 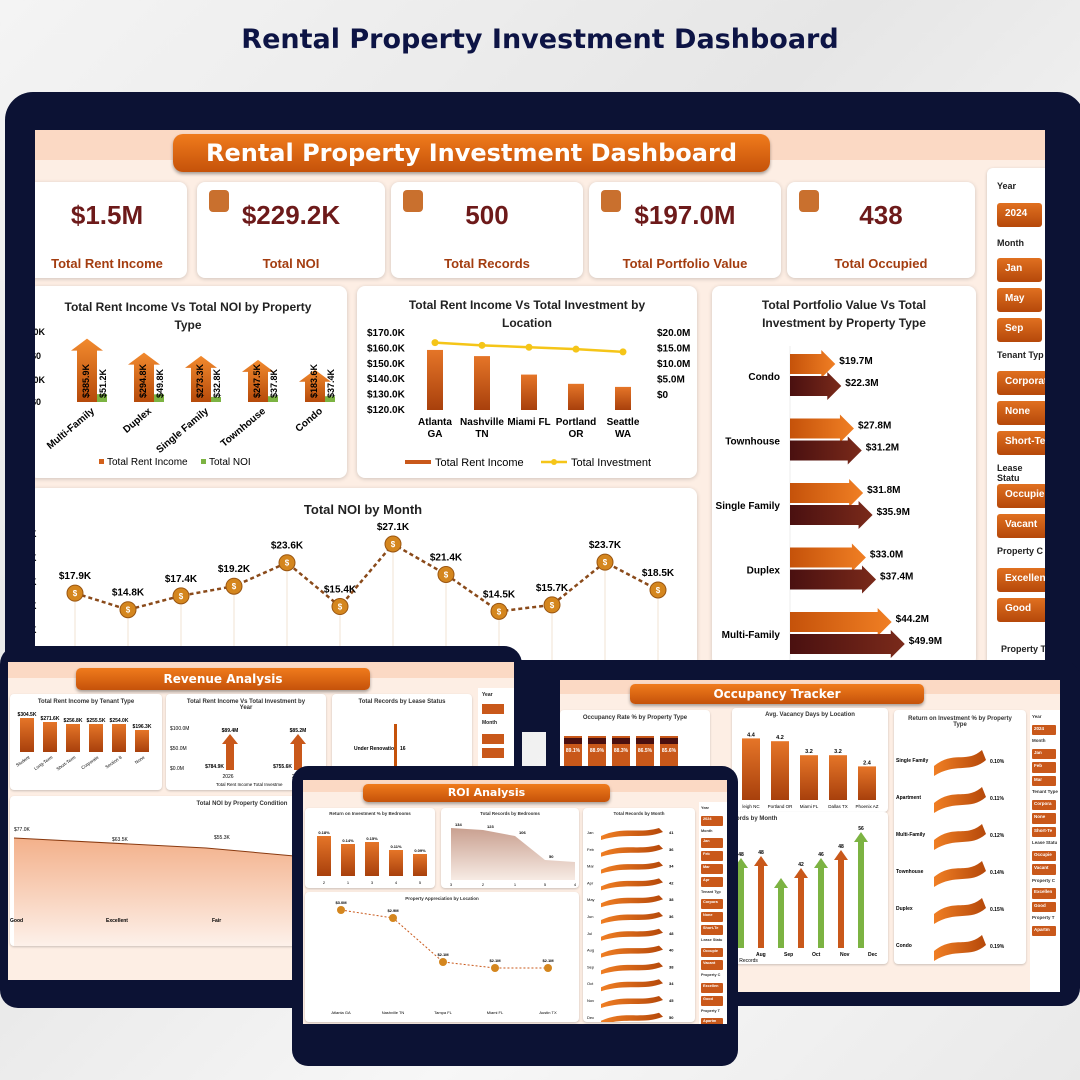 I want to click on slicer-tenant-short-term: Short-Te, so click(x=1021, y=443).